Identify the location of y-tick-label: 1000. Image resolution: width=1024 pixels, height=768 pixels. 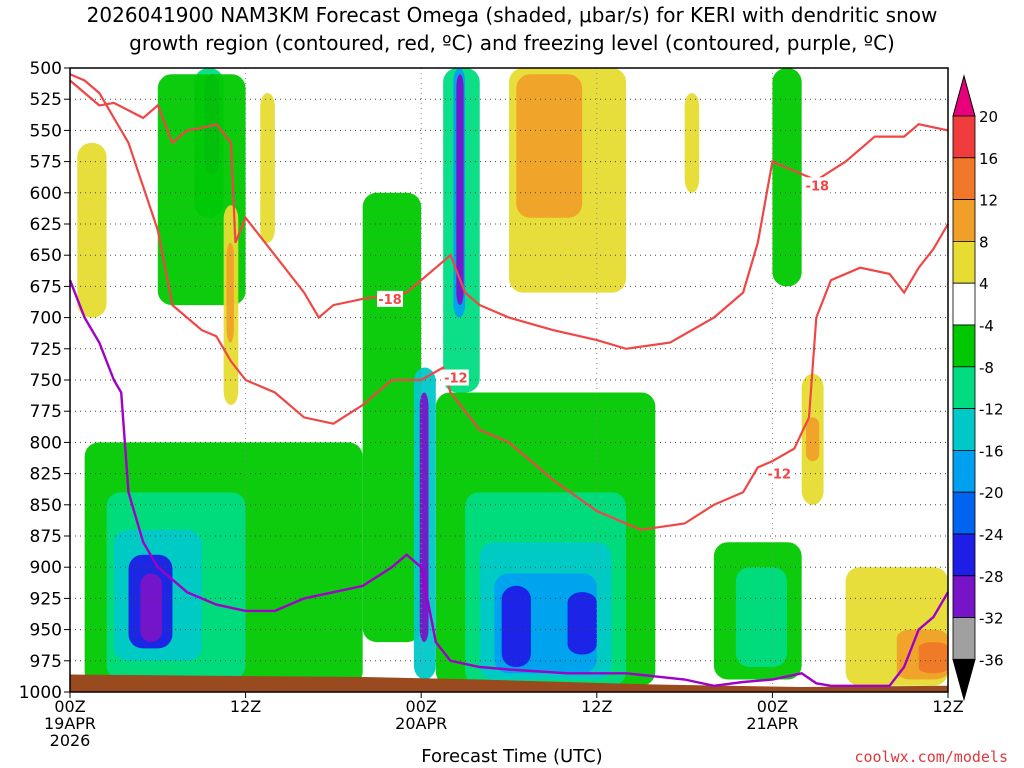
(40, 693).